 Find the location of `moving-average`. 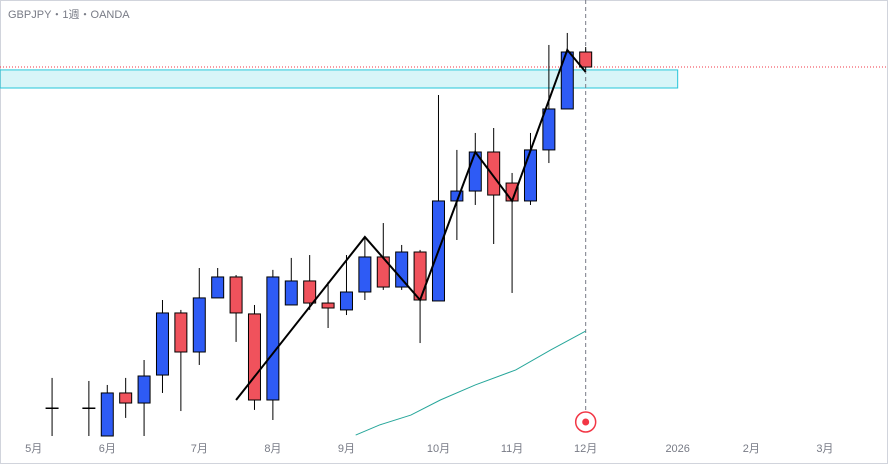

moving-average is located at coordinates (470, 383).